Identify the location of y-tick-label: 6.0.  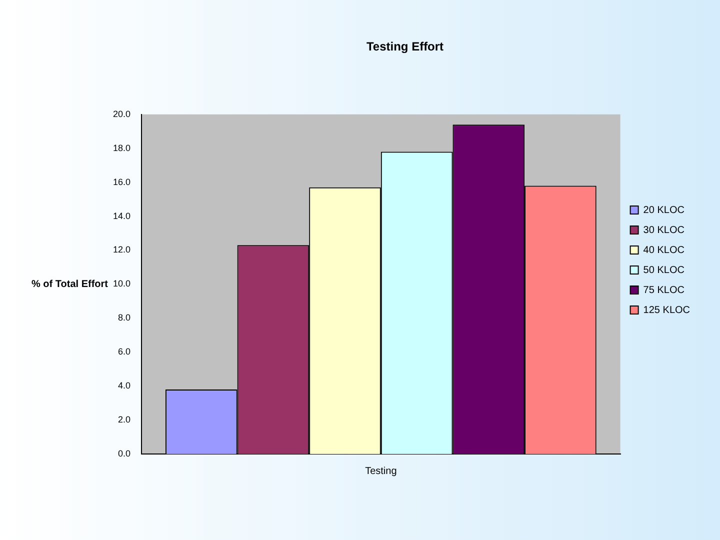
(124, 351).